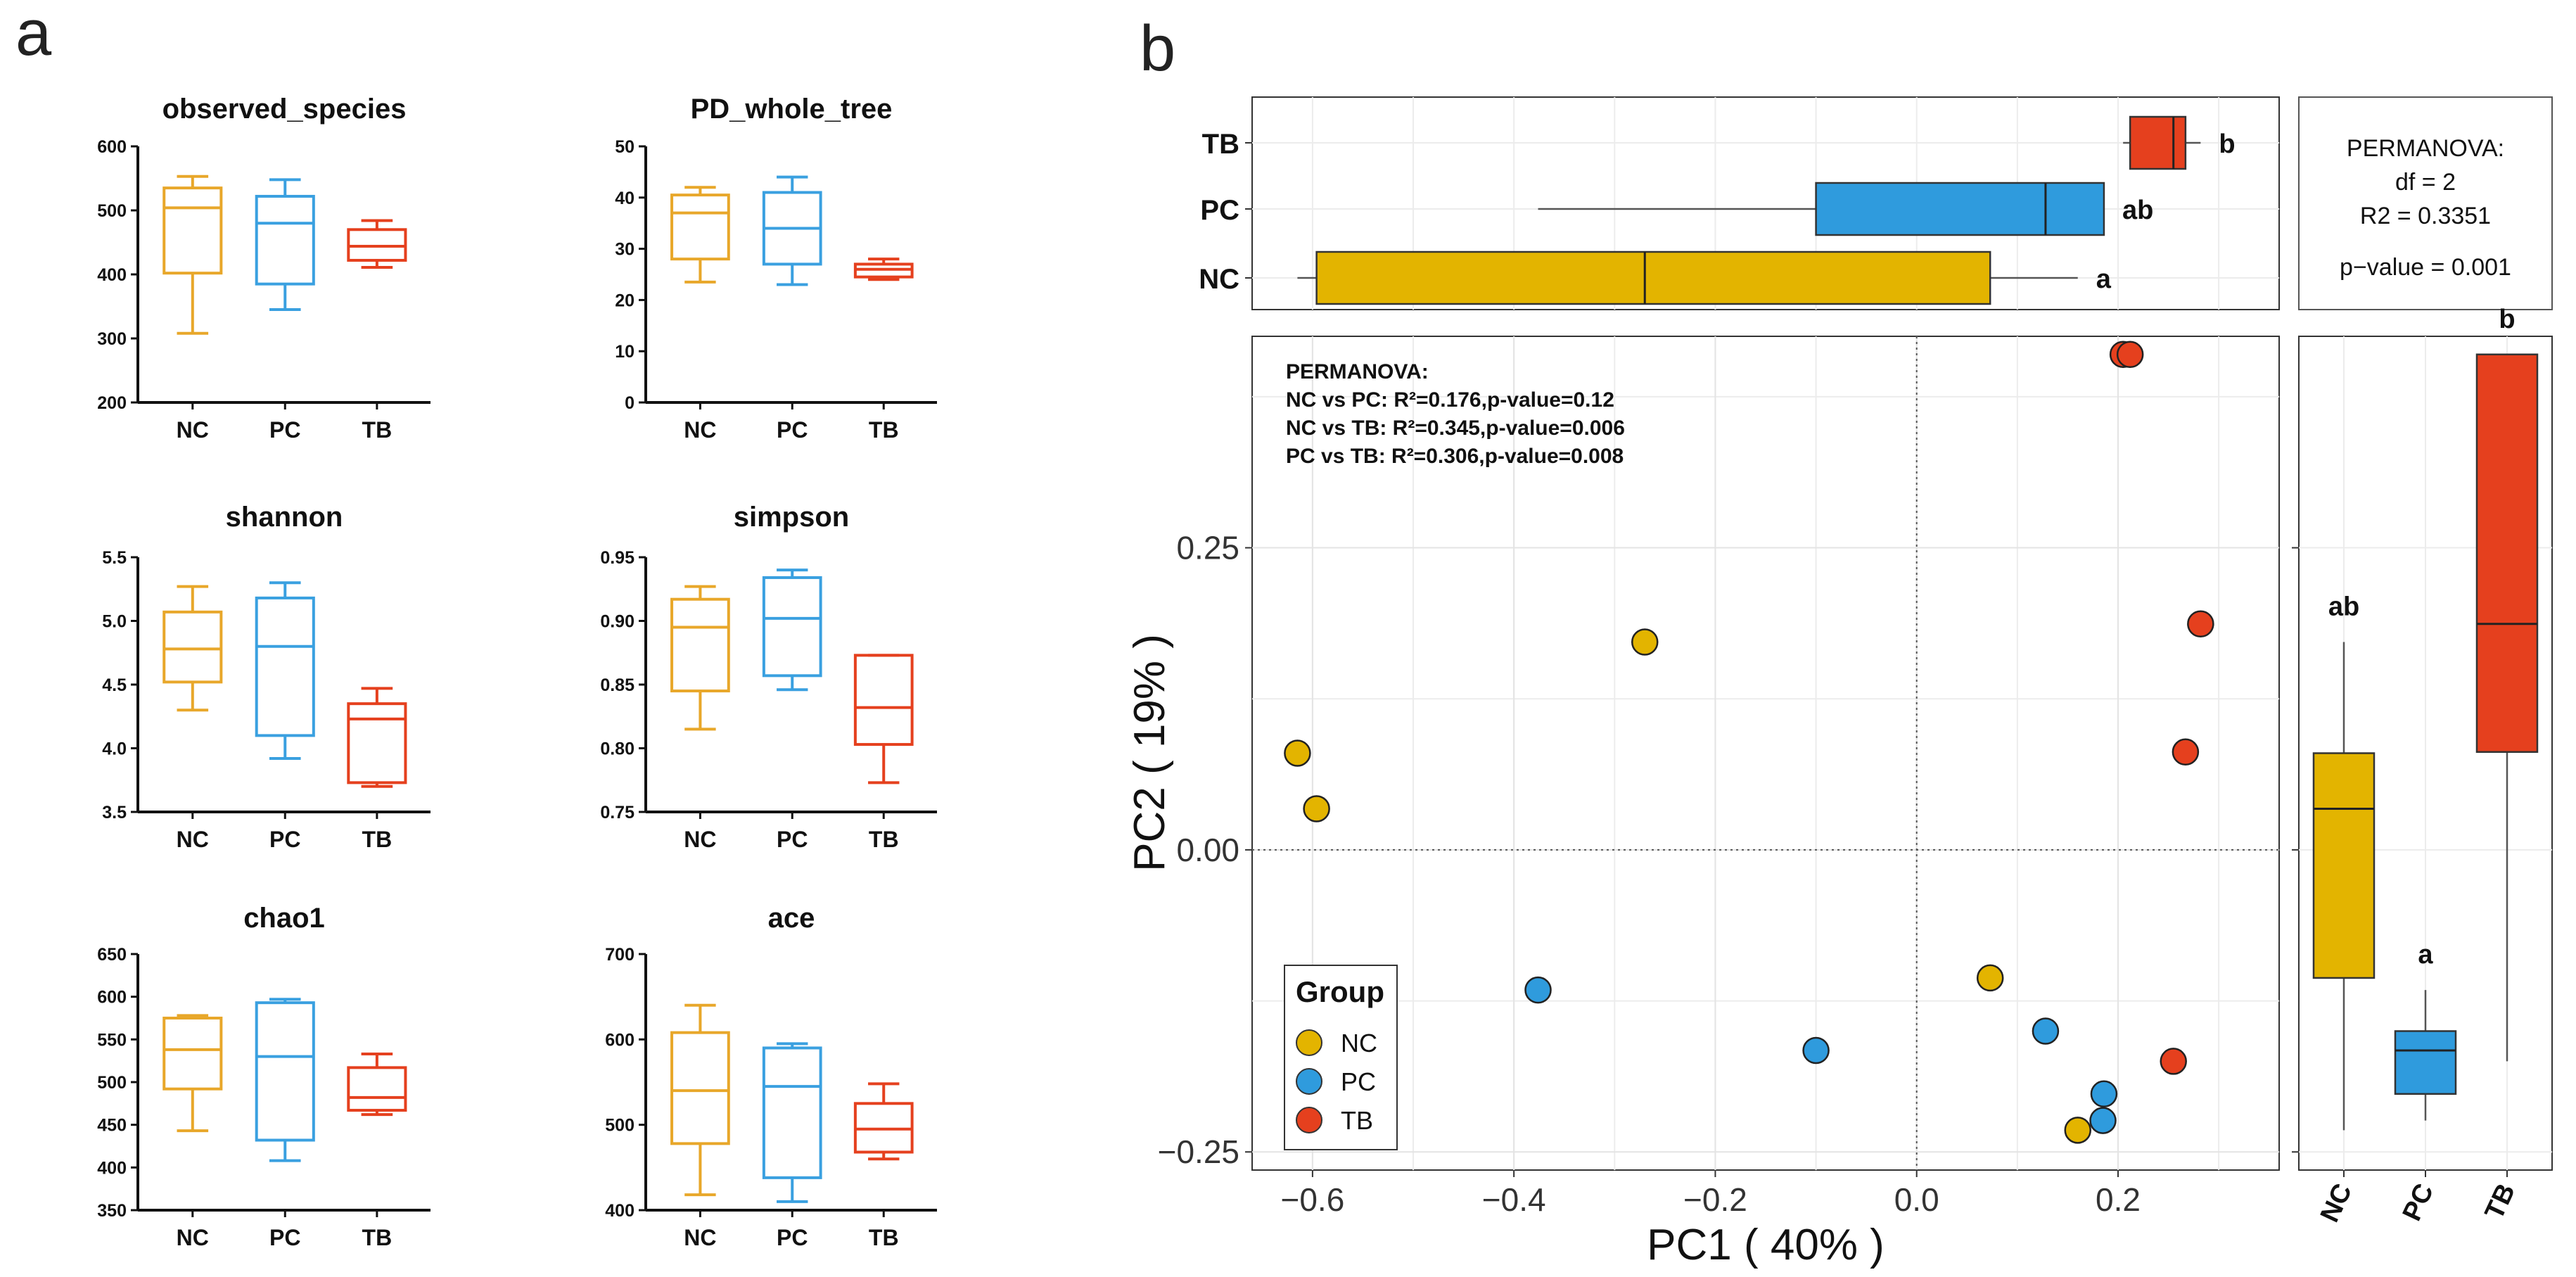 Image resolution: width=2576 pixels, height=1277 pixels. What do you see at coordinates (112, 1211) in the screenshot?
I see `y-tick-label: 350` at bounding box center [112, 1211].